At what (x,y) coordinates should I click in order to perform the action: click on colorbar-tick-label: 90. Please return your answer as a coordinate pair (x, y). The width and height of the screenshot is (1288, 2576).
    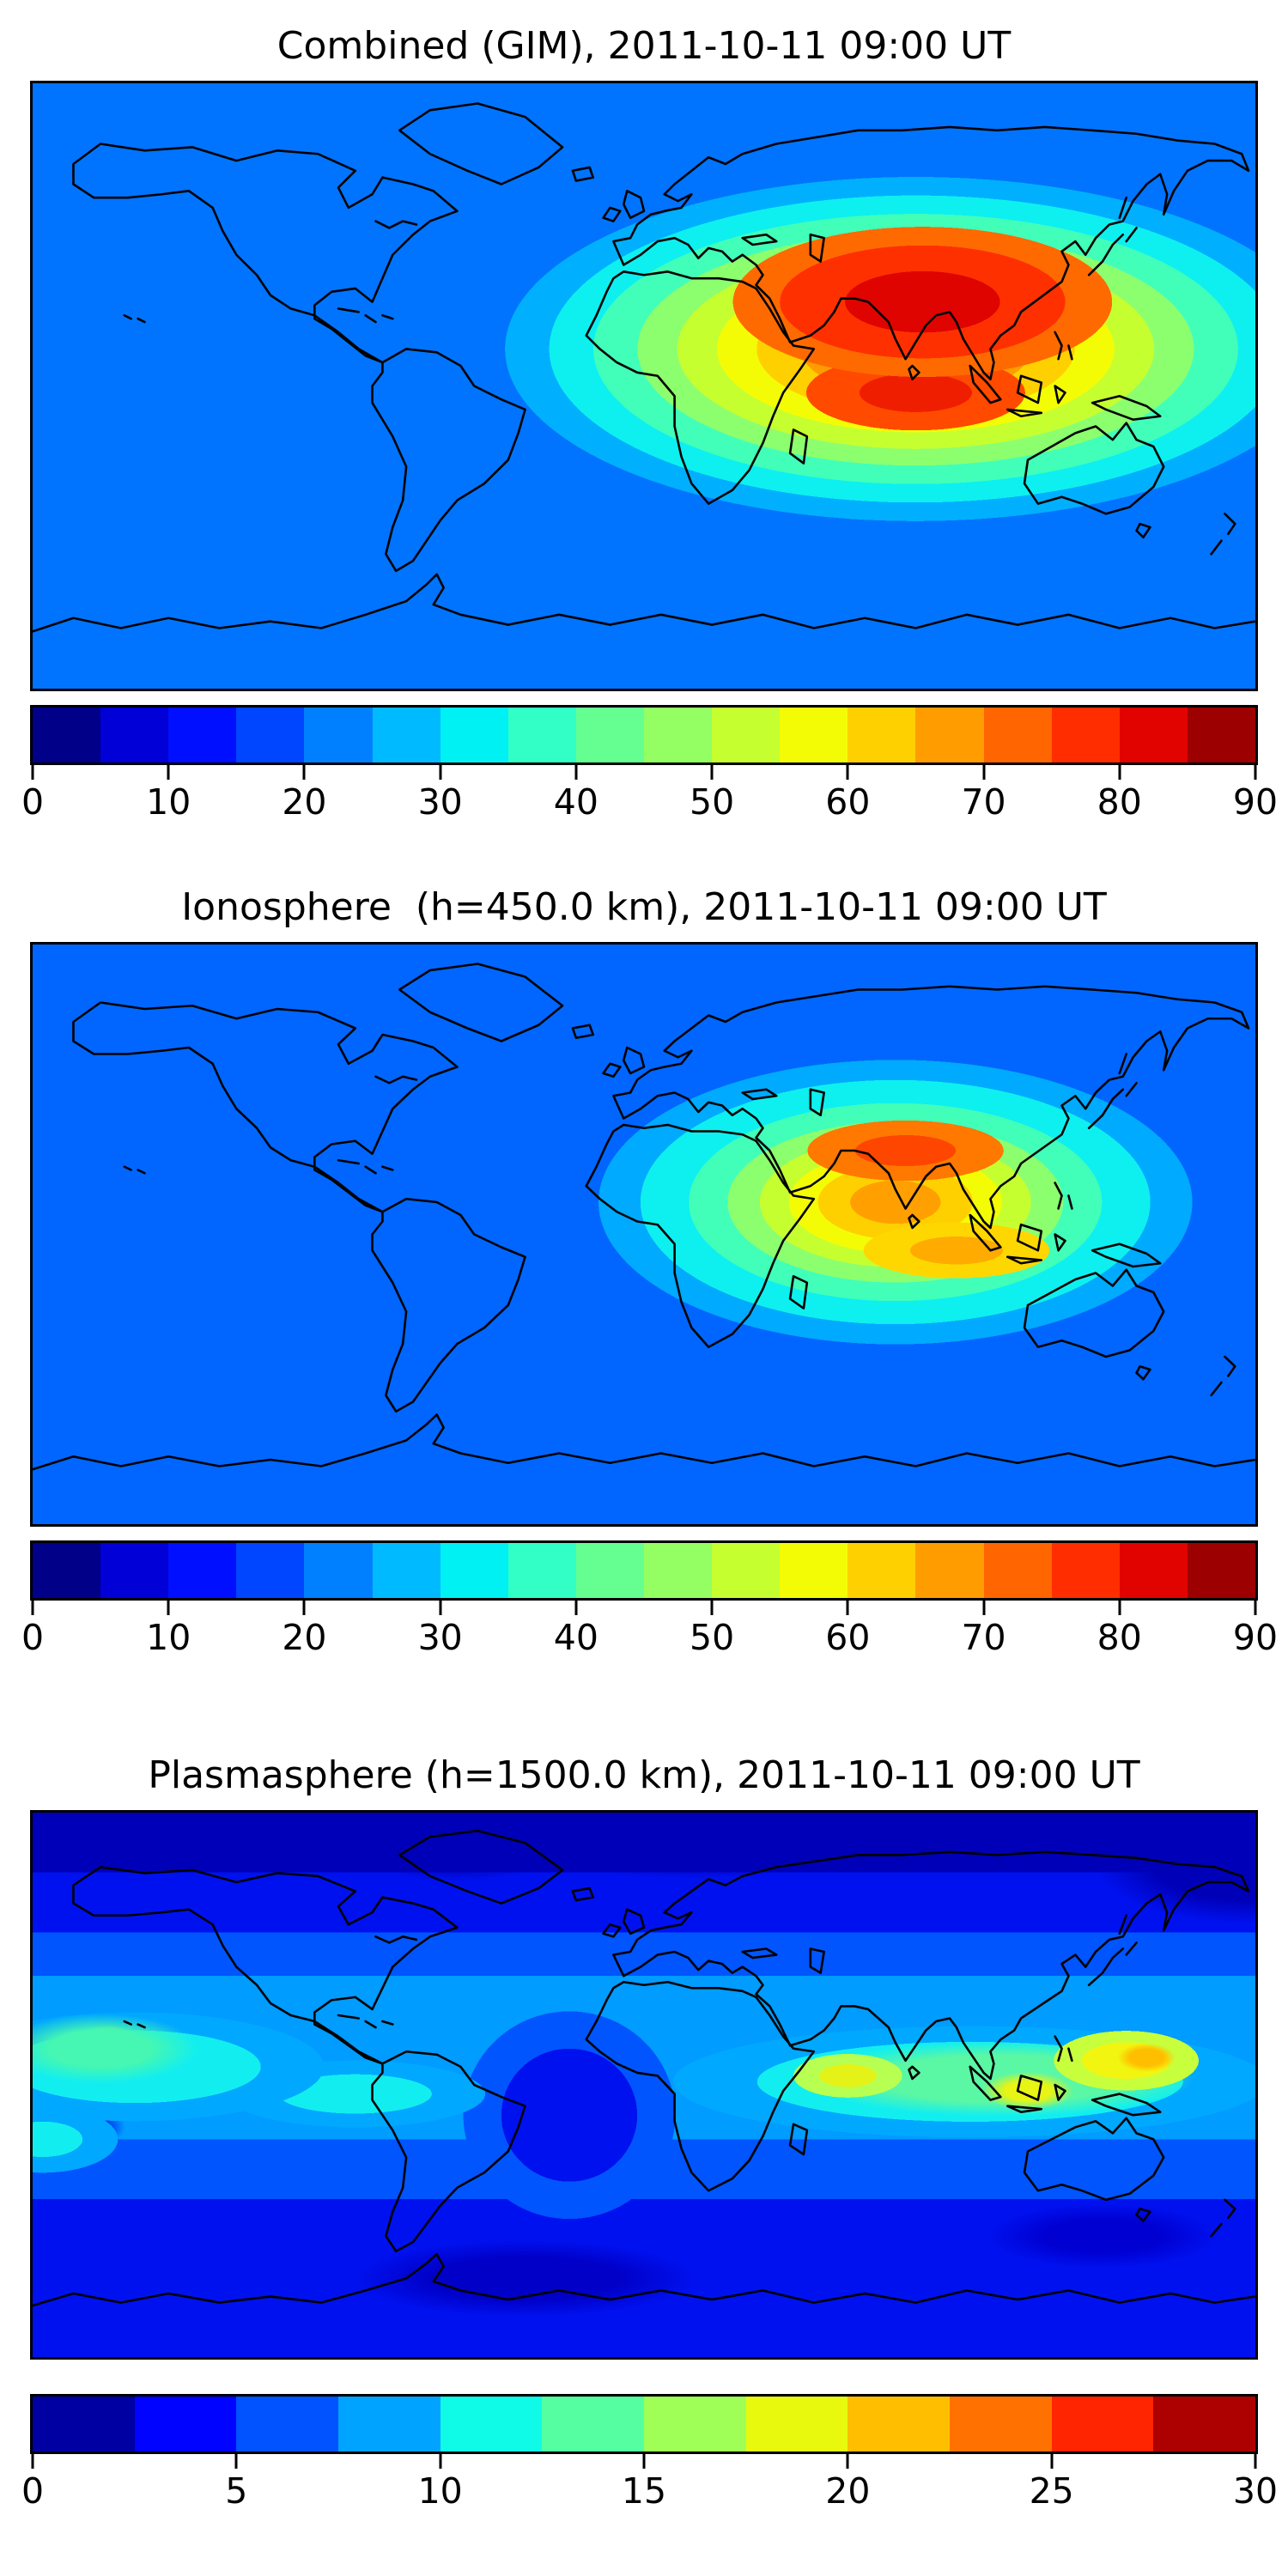
    Looking at the image, I should click on (1255, 802).